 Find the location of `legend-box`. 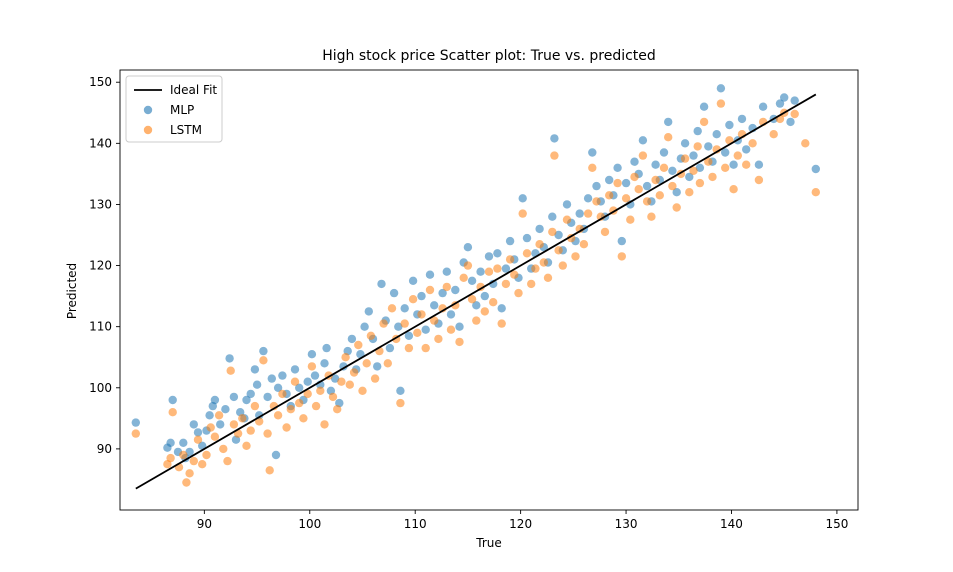

legend-box is located at coordinates (174, 109).